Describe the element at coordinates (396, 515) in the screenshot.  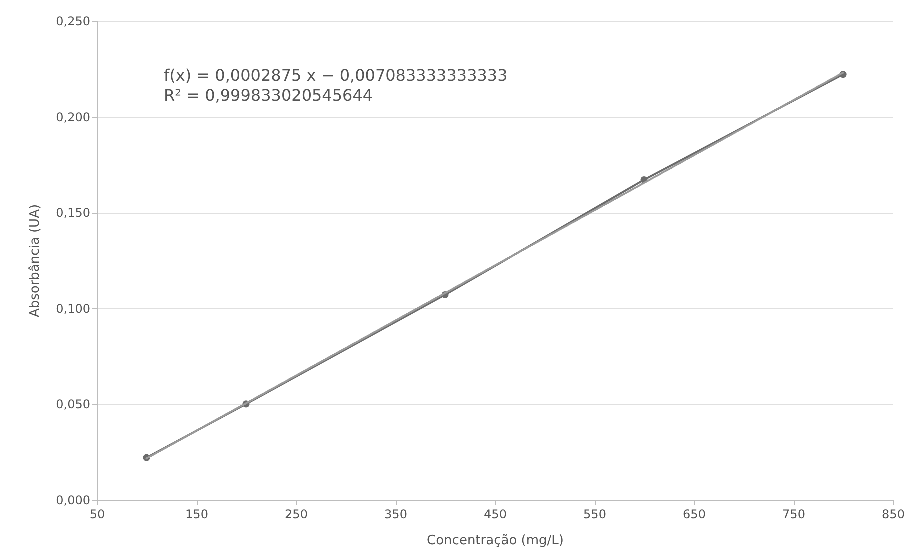
I see `x-tick-label: 350` at that location.